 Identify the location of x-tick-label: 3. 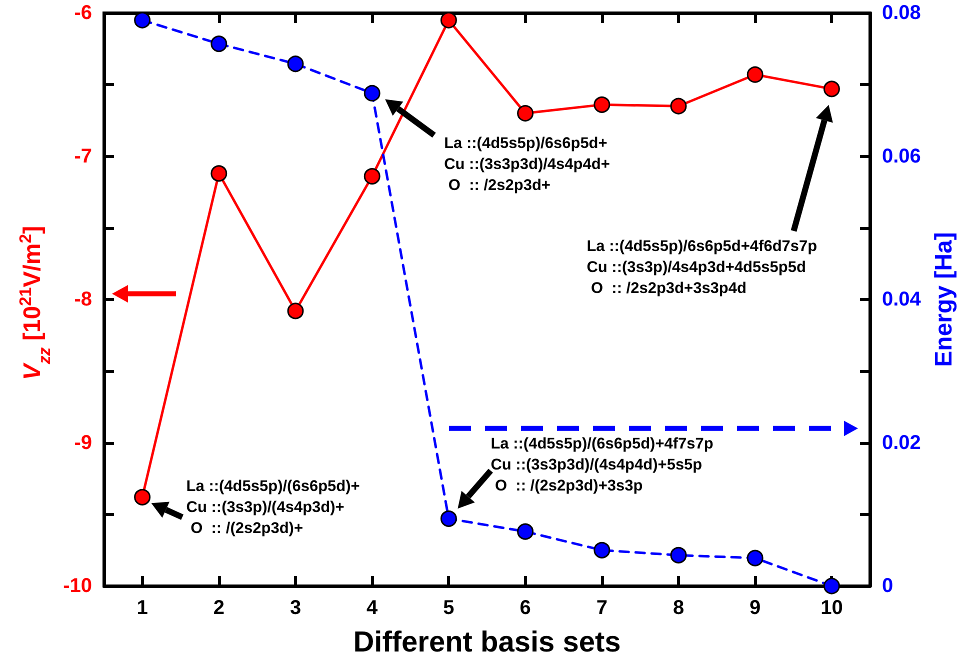
(296, 608).